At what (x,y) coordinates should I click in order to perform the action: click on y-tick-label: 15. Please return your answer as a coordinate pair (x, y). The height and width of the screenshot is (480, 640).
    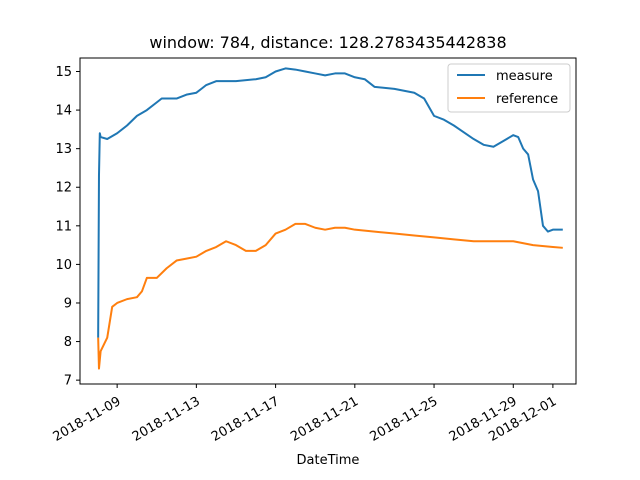
    Looking at the image, I should click on (63, 72).